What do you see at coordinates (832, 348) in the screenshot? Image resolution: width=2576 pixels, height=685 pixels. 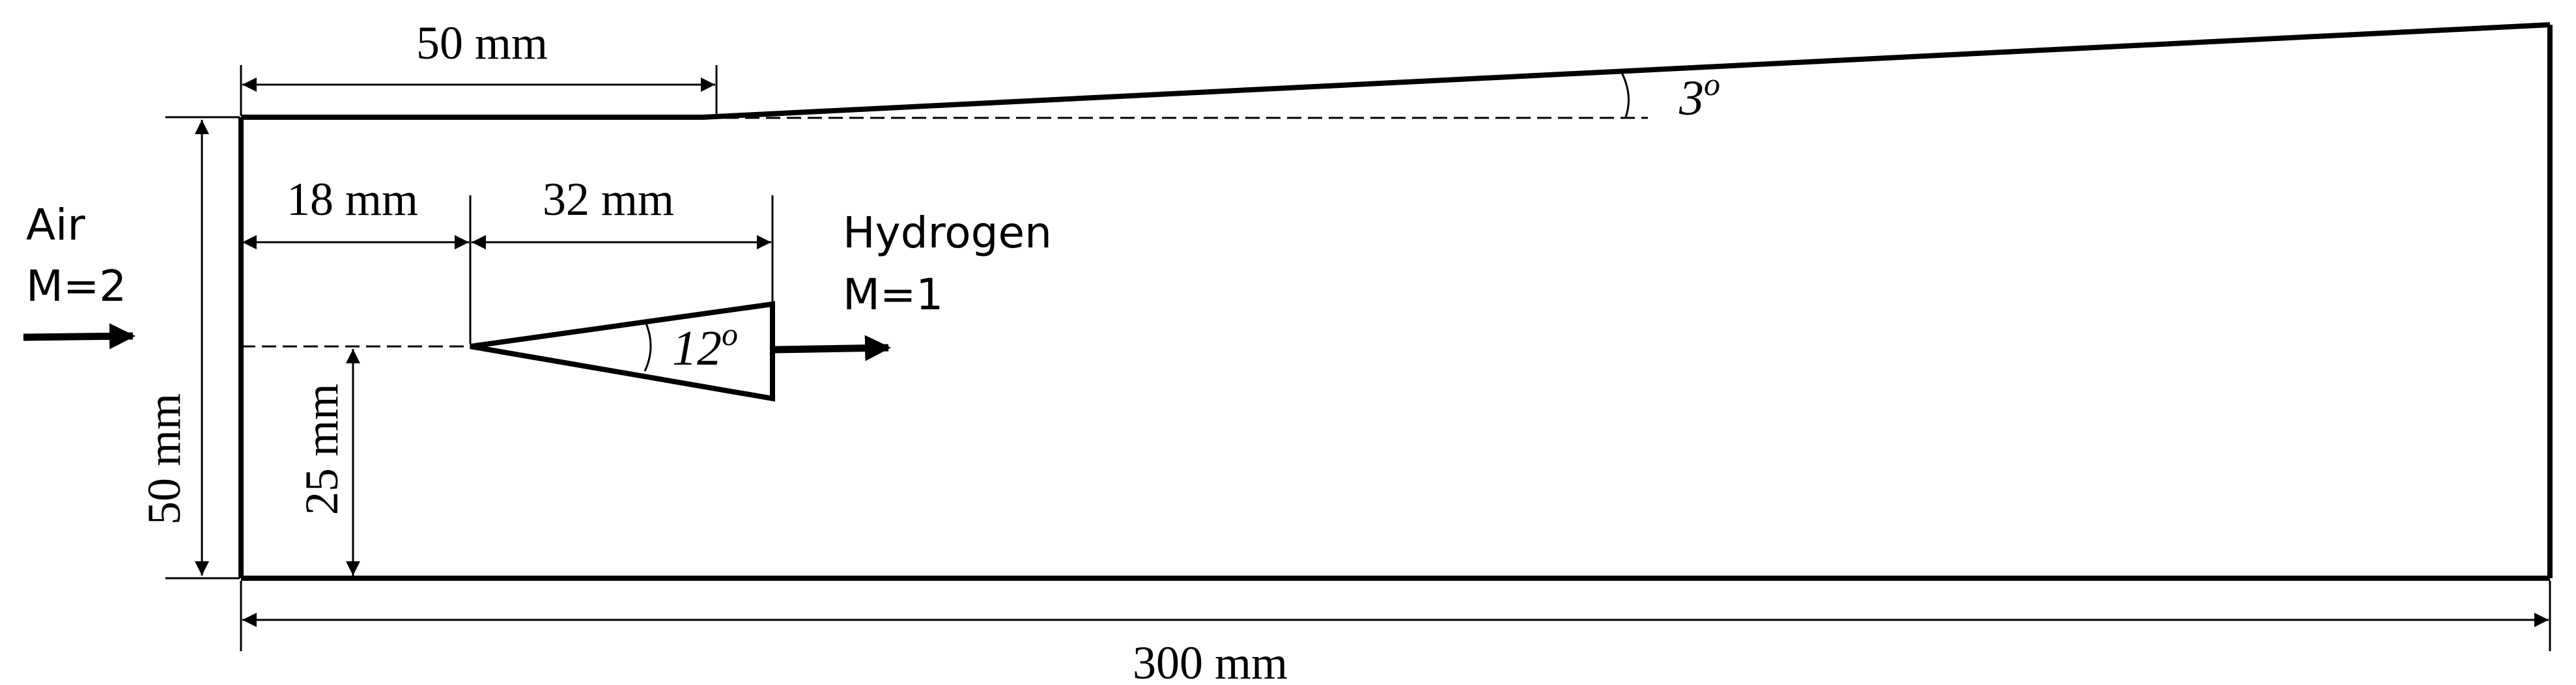 I see `hydrogen-flow-arrow` at bounding box center [832, 348].